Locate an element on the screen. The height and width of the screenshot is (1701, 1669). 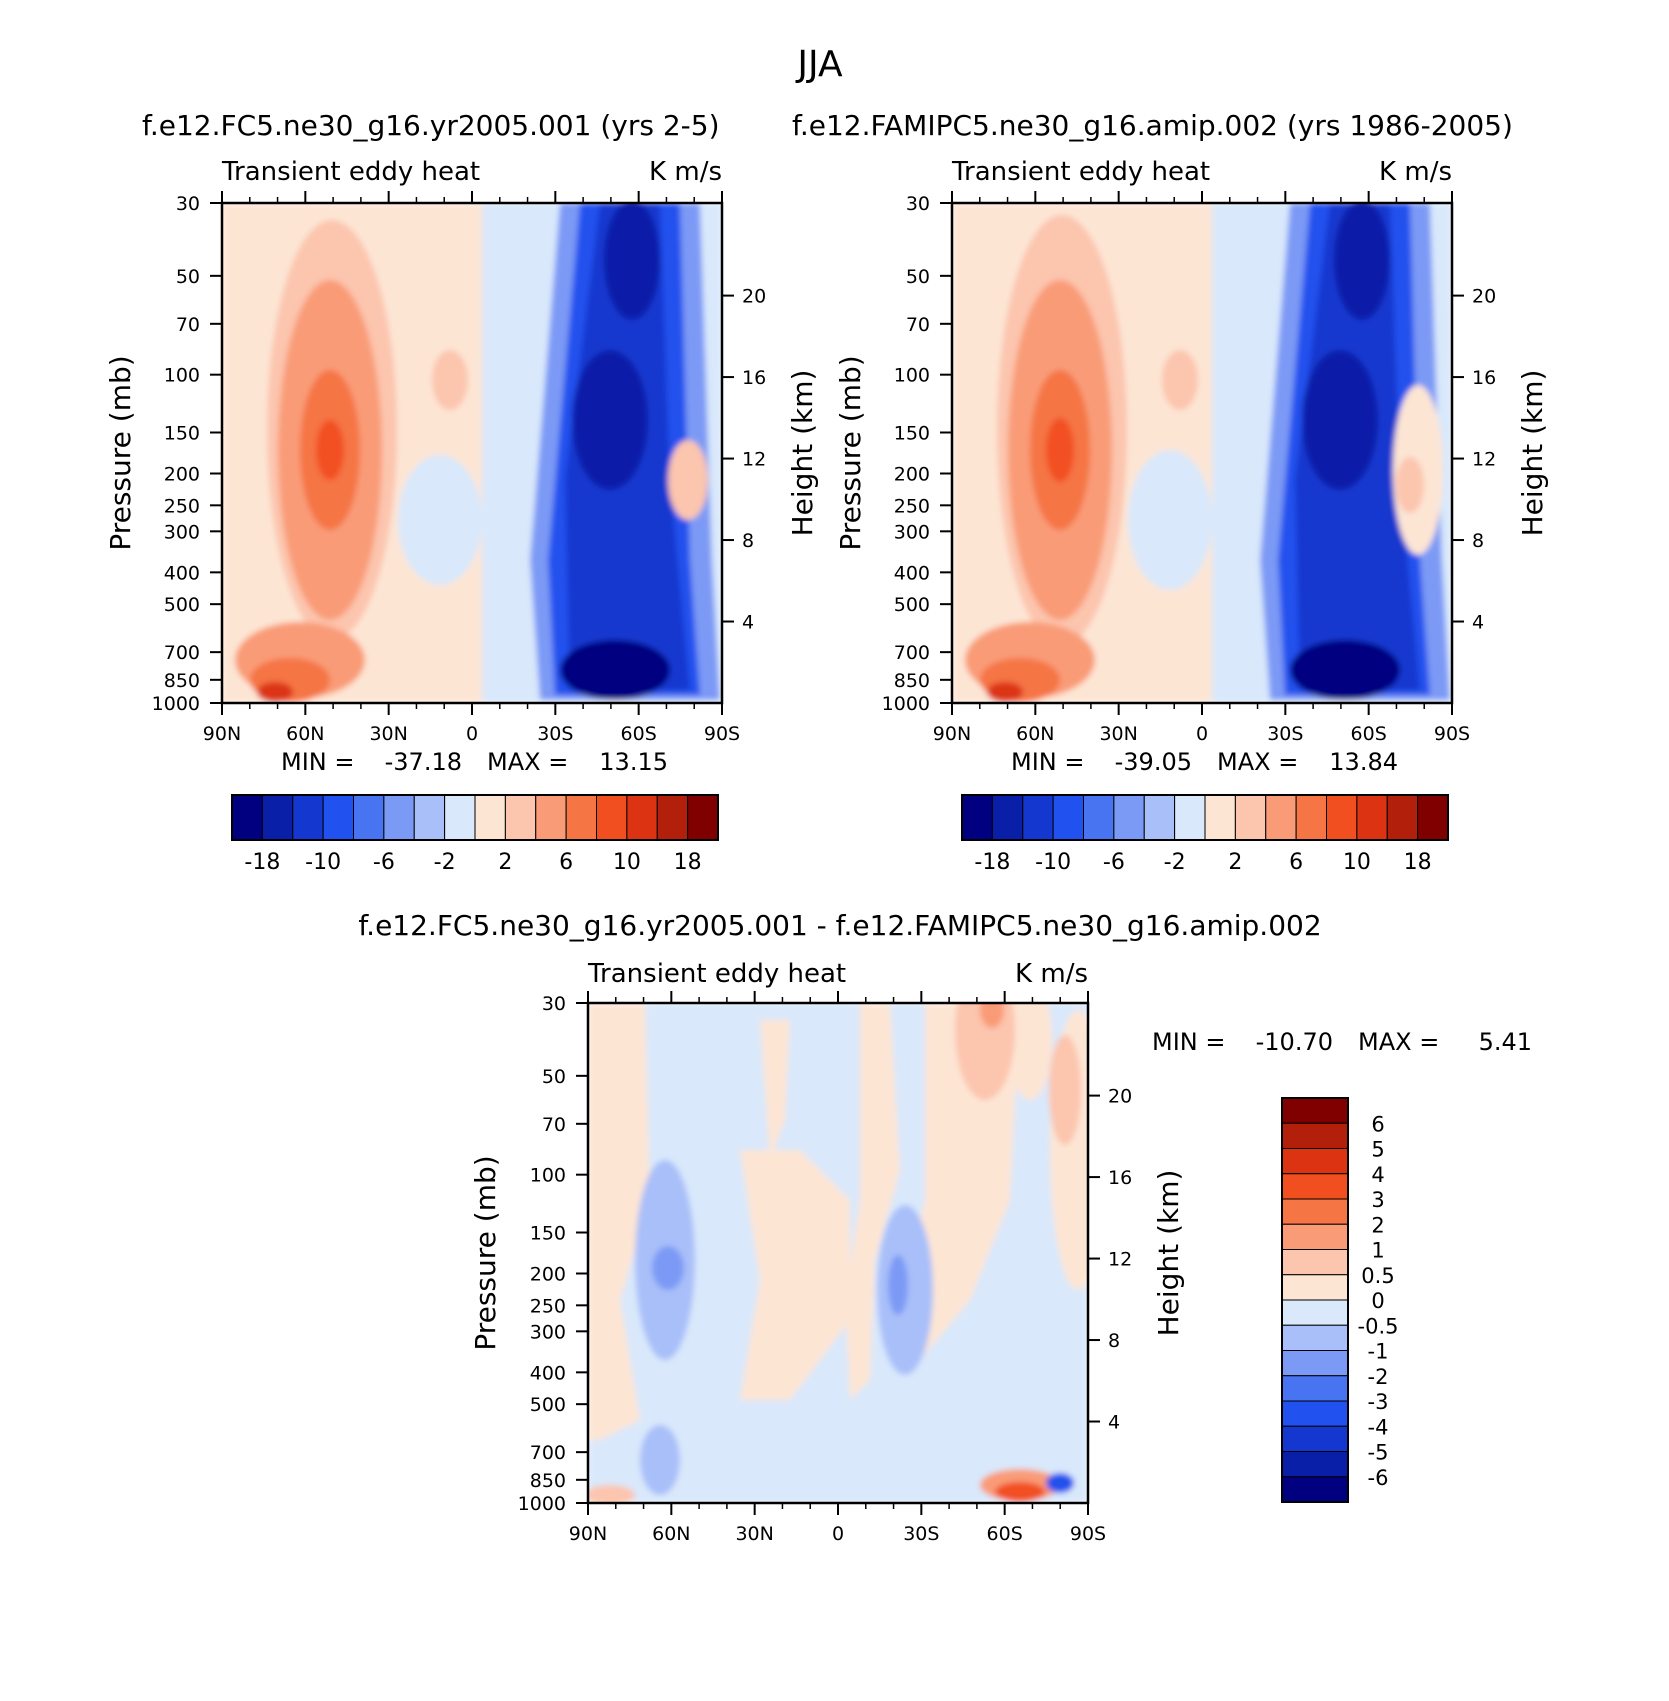
pressure-tick-label: 150 is located at coordinates (548, 1233).